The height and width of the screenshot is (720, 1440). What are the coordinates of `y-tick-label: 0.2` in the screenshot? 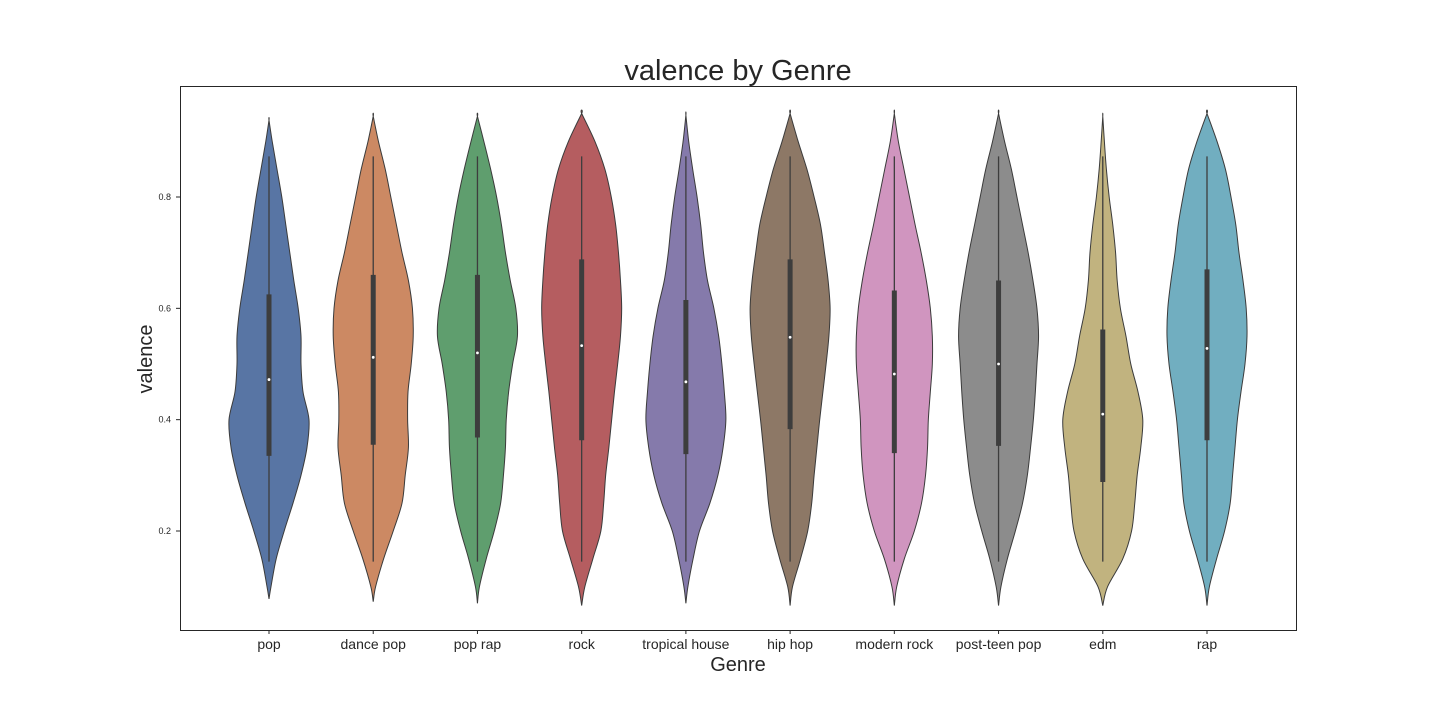 It's located at (164, 531).